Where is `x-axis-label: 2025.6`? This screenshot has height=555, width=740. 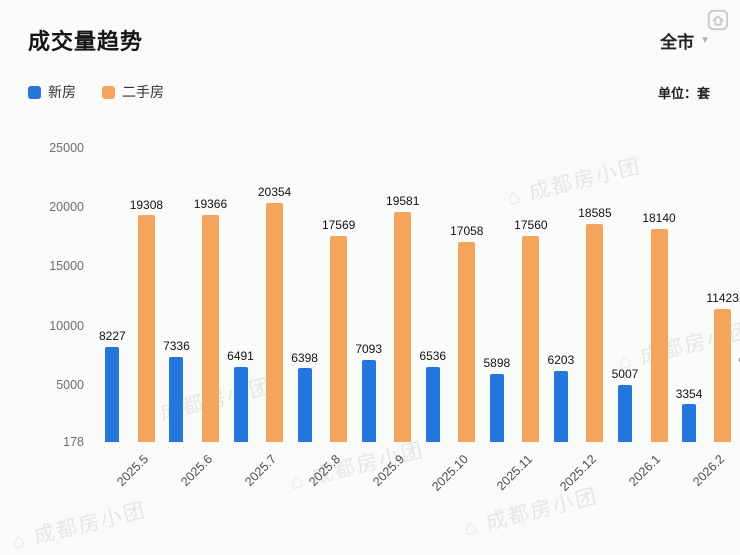
x-axis-label: 2025.6 is located at coordinates (197, 470).